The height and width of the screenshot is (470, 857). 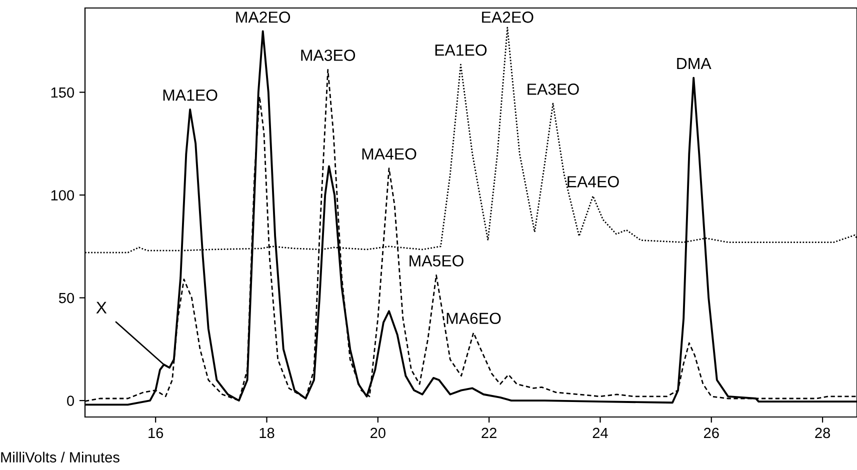 I want to click on y-tick-label: 0, so click(x=70, y=401).